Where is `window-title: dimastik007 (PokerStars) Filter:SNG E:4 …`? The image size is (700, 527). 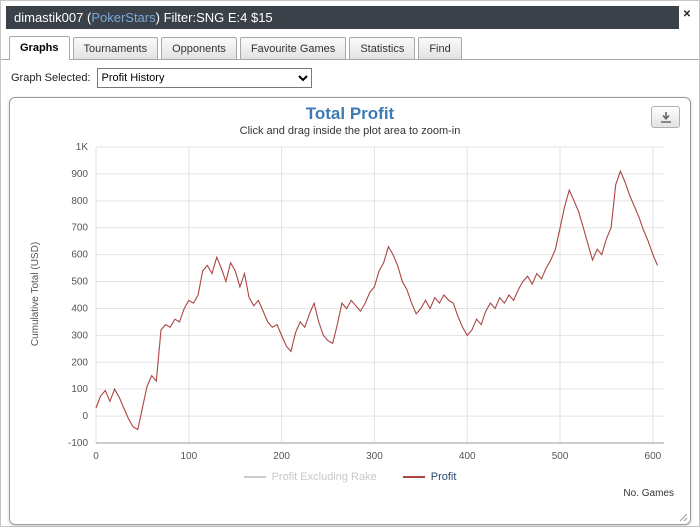
window-title: dimastik007 (PokerStars) Filter:SNG E:4 … is located at coordinates (342, 17).